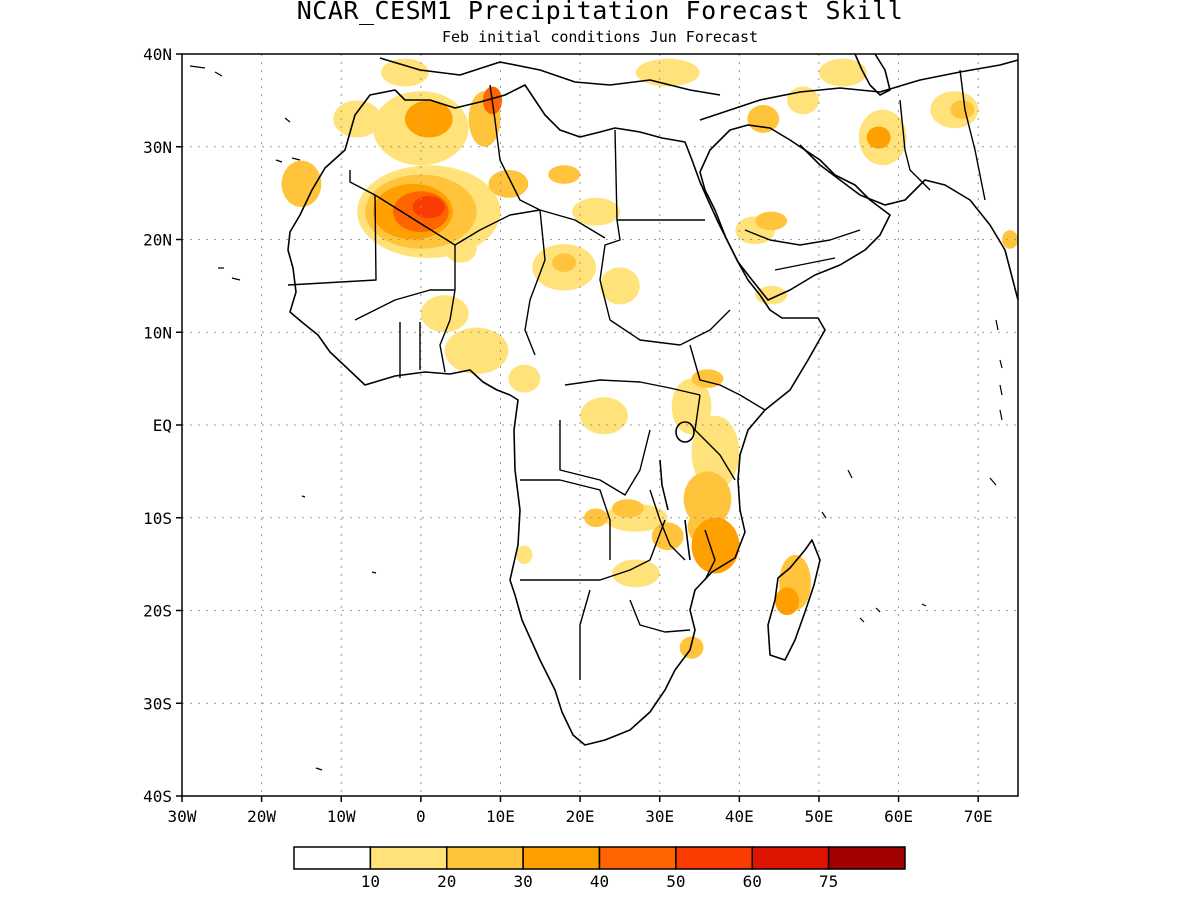 The image size is (1200, 900). What do you see at coordinates (157, 703) in the screenshot?
I see `y-tick-label: 30S` at bounding box center [157, 703].